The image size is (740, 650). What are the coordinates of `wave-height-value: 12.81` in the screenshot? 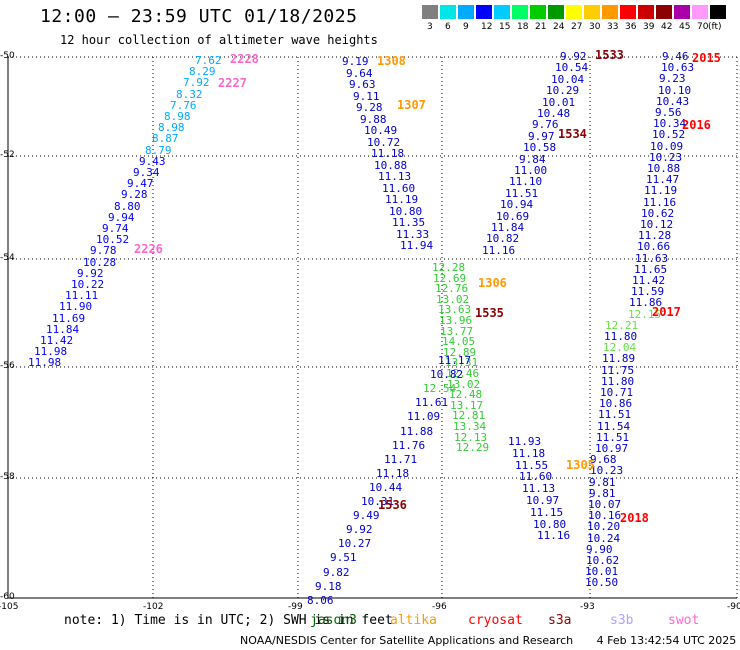 It's located at (469, 415).